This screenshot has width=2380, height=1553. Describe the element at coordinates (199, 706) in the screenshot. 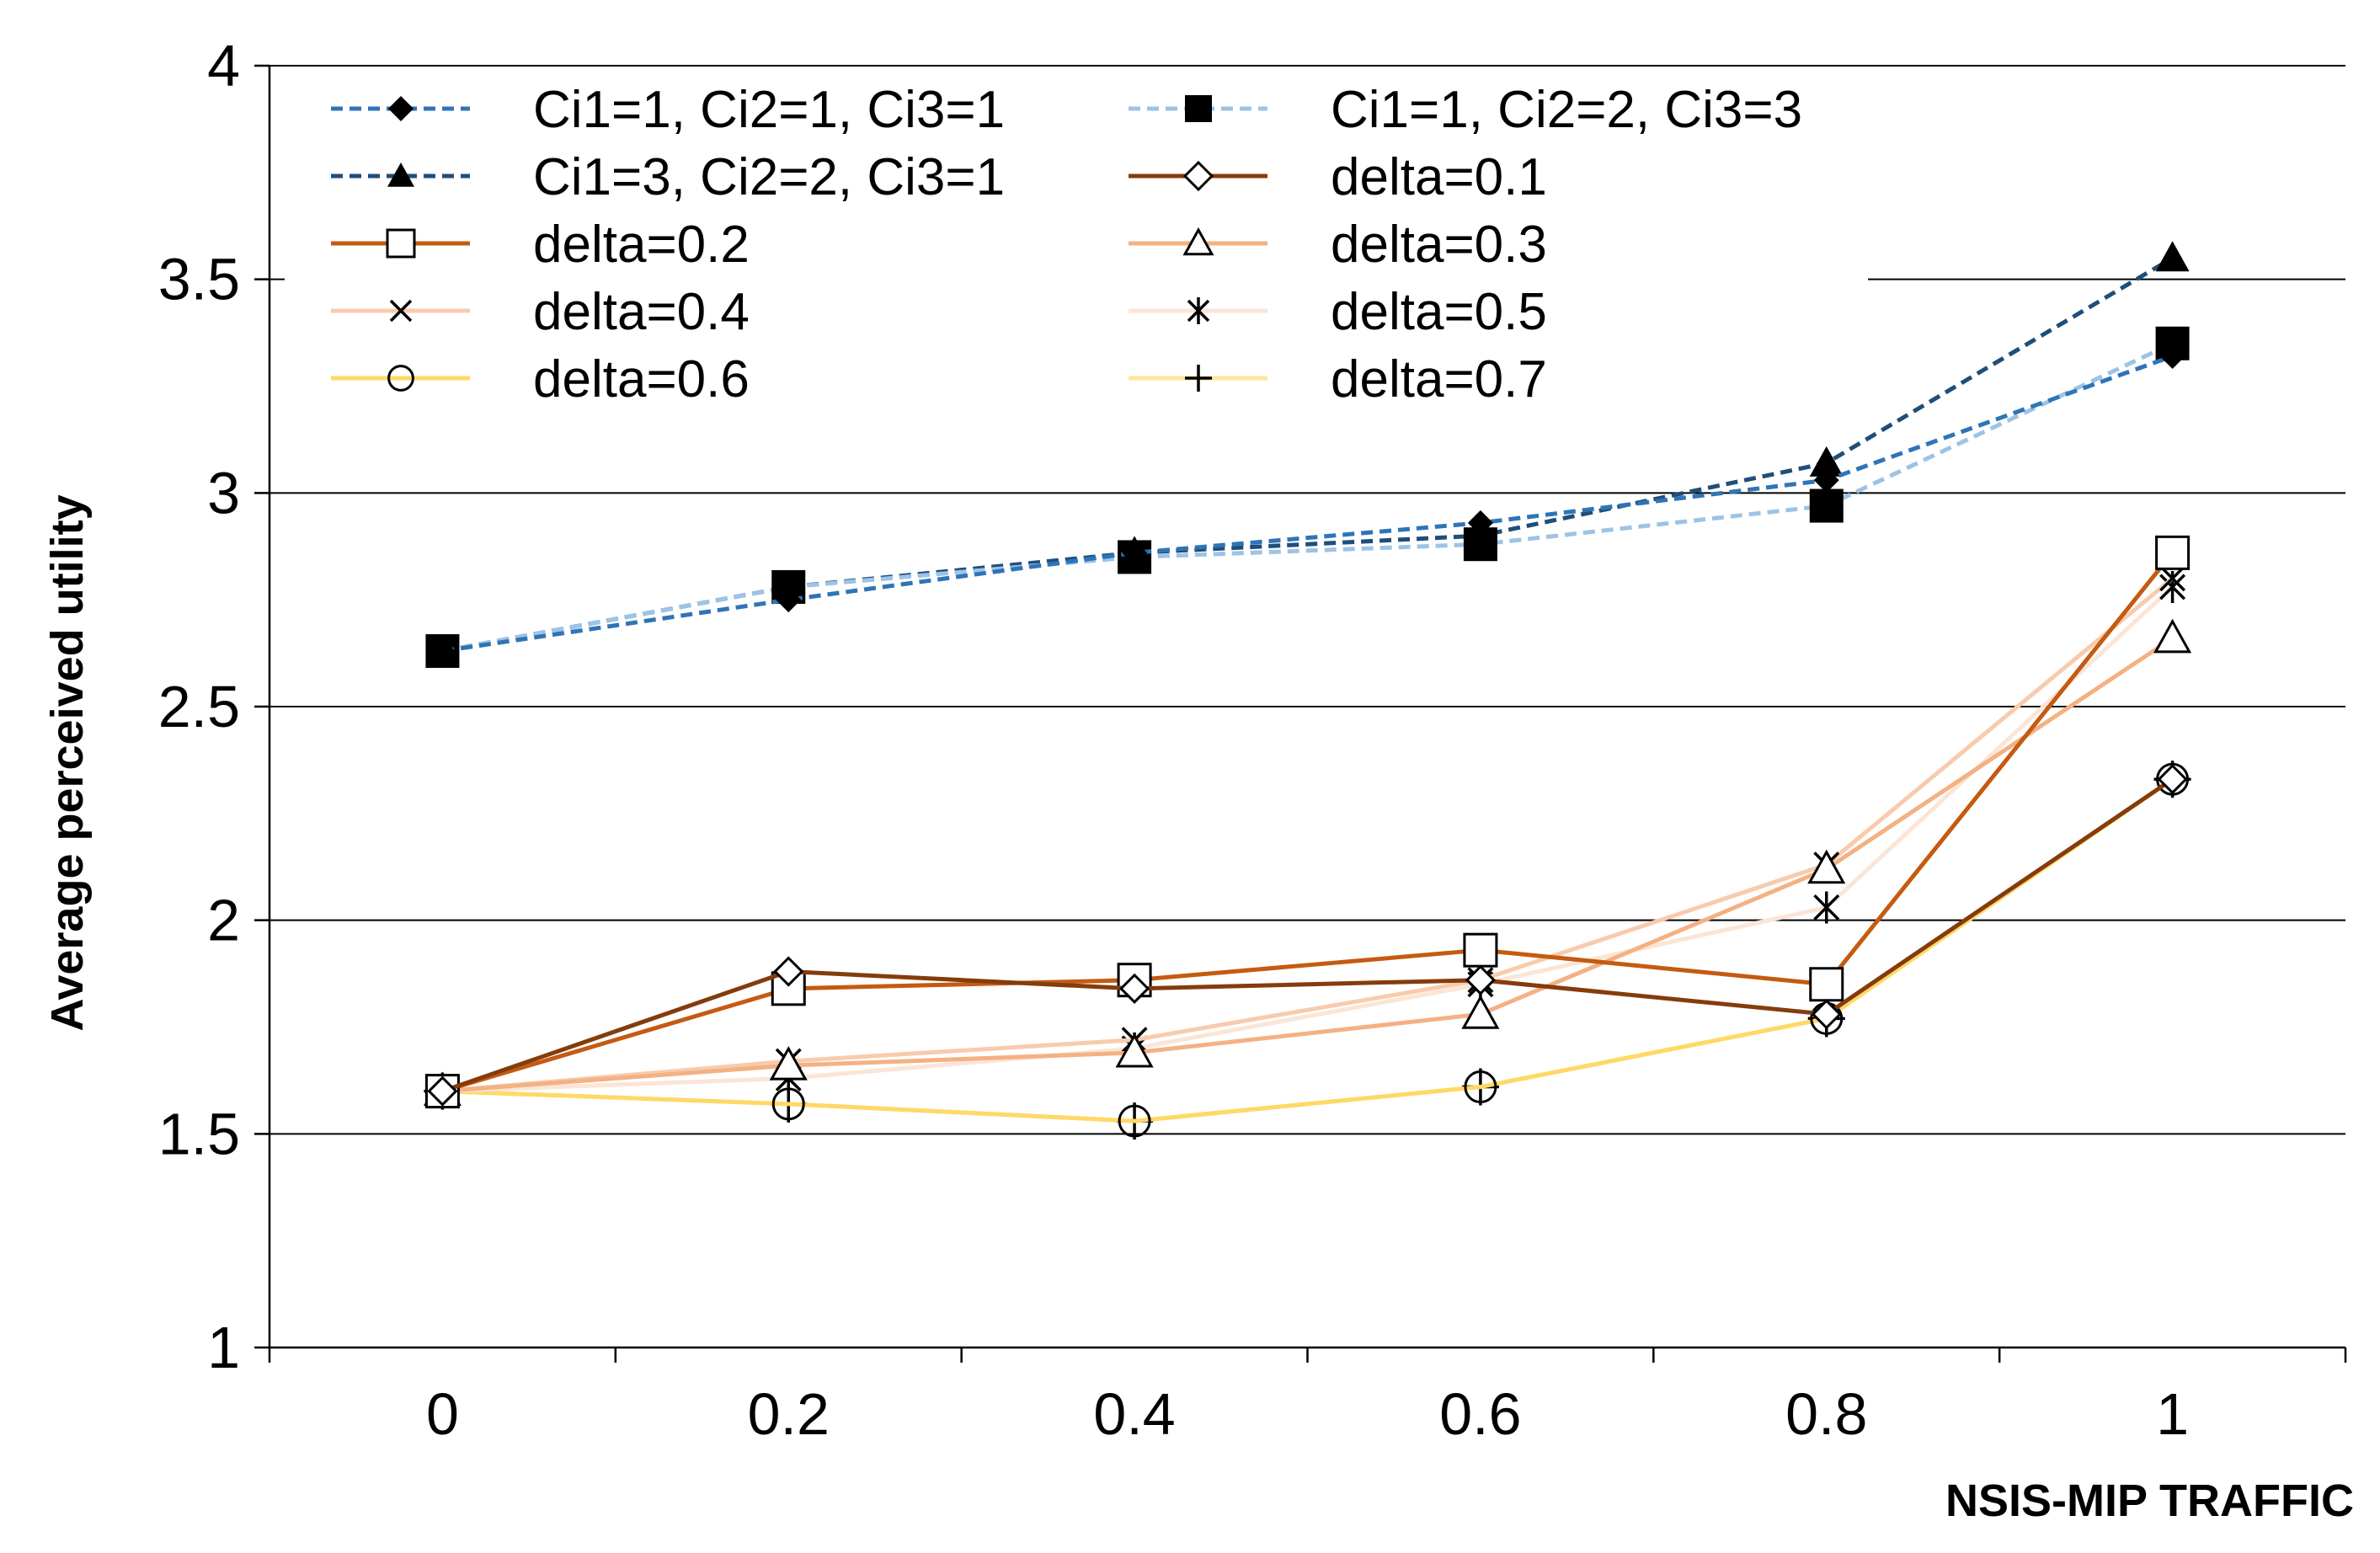

I see `y-tick-label: 2.5` at that location.